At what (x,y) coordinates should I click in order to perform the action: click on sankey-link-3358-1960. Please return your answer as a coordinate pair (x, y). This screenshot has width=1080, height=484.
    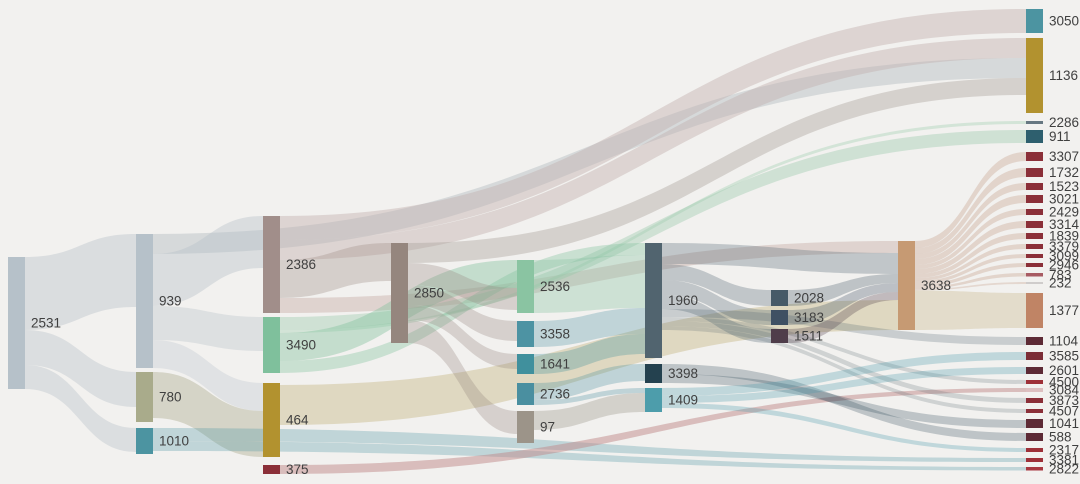
    Looking at the image, I should click on (589, 327).